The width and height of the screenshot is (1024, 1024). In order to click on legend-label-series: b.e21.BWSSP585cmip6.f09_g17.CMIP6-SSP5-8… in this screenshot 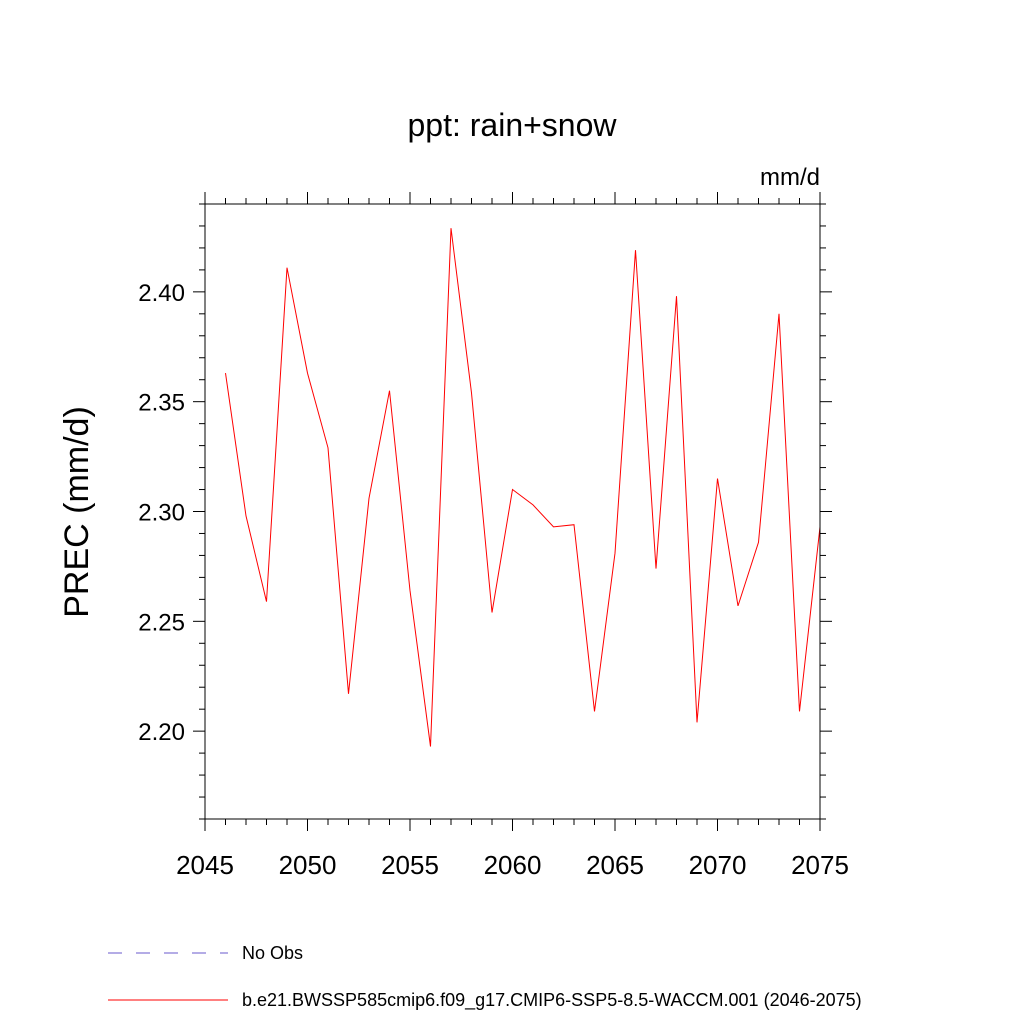, I will do `click(552, 1000)`.